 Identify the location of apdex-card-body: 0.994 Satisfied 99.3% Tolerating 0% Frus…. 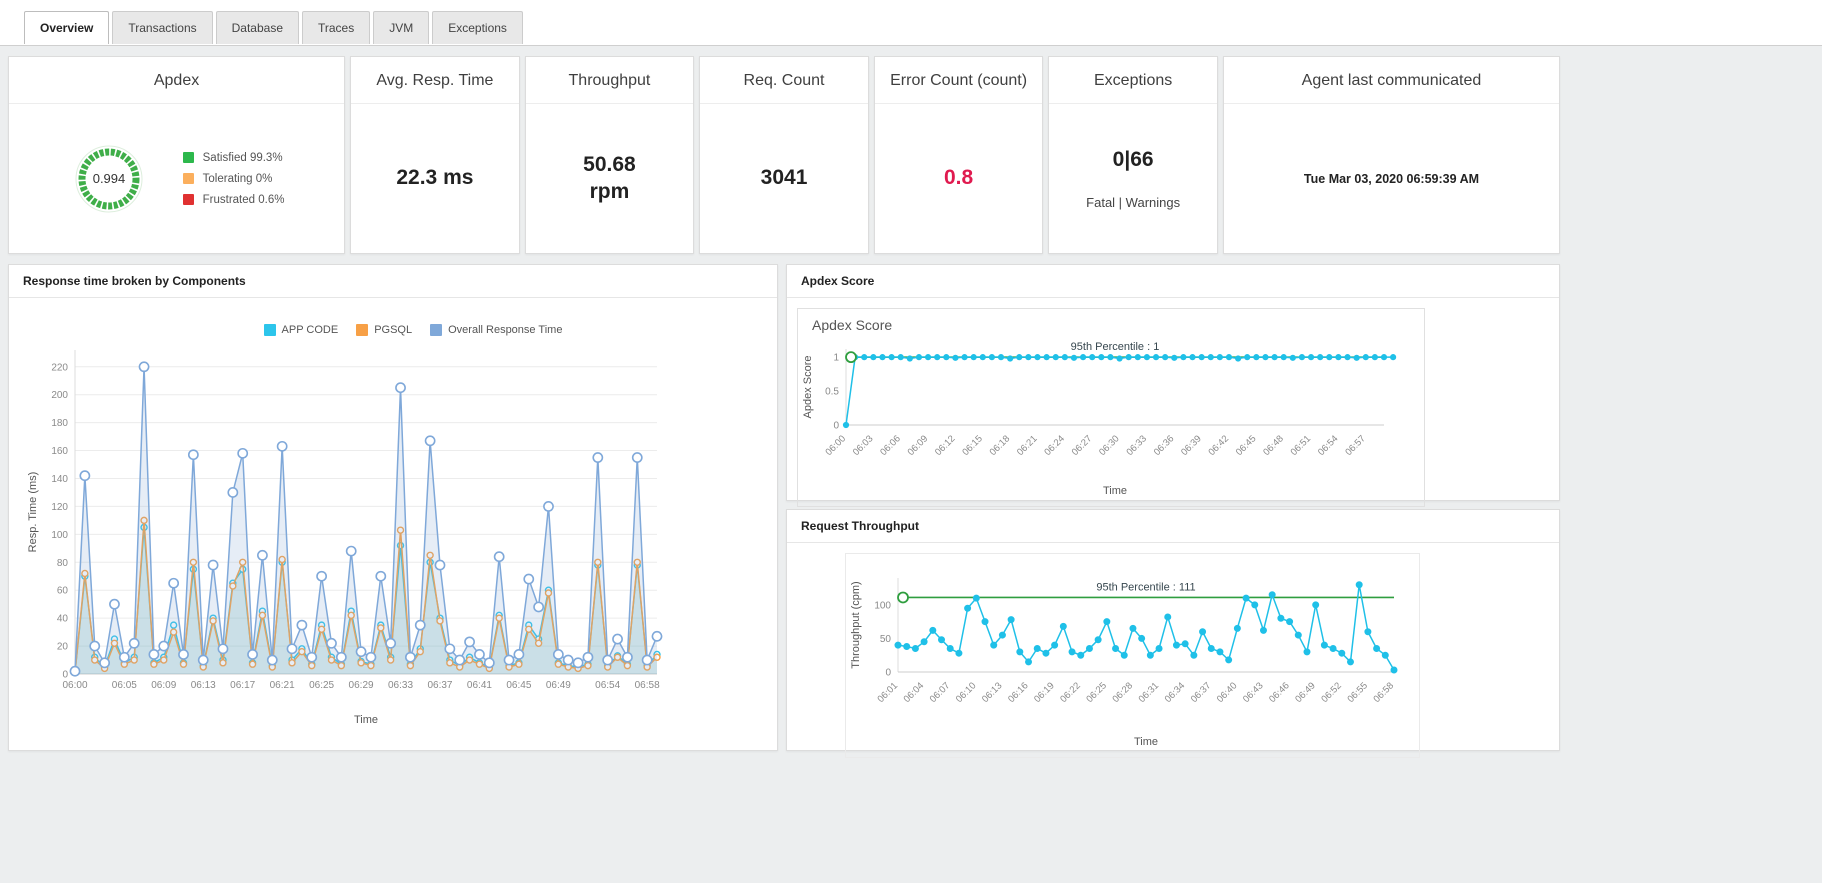
(176, 178).